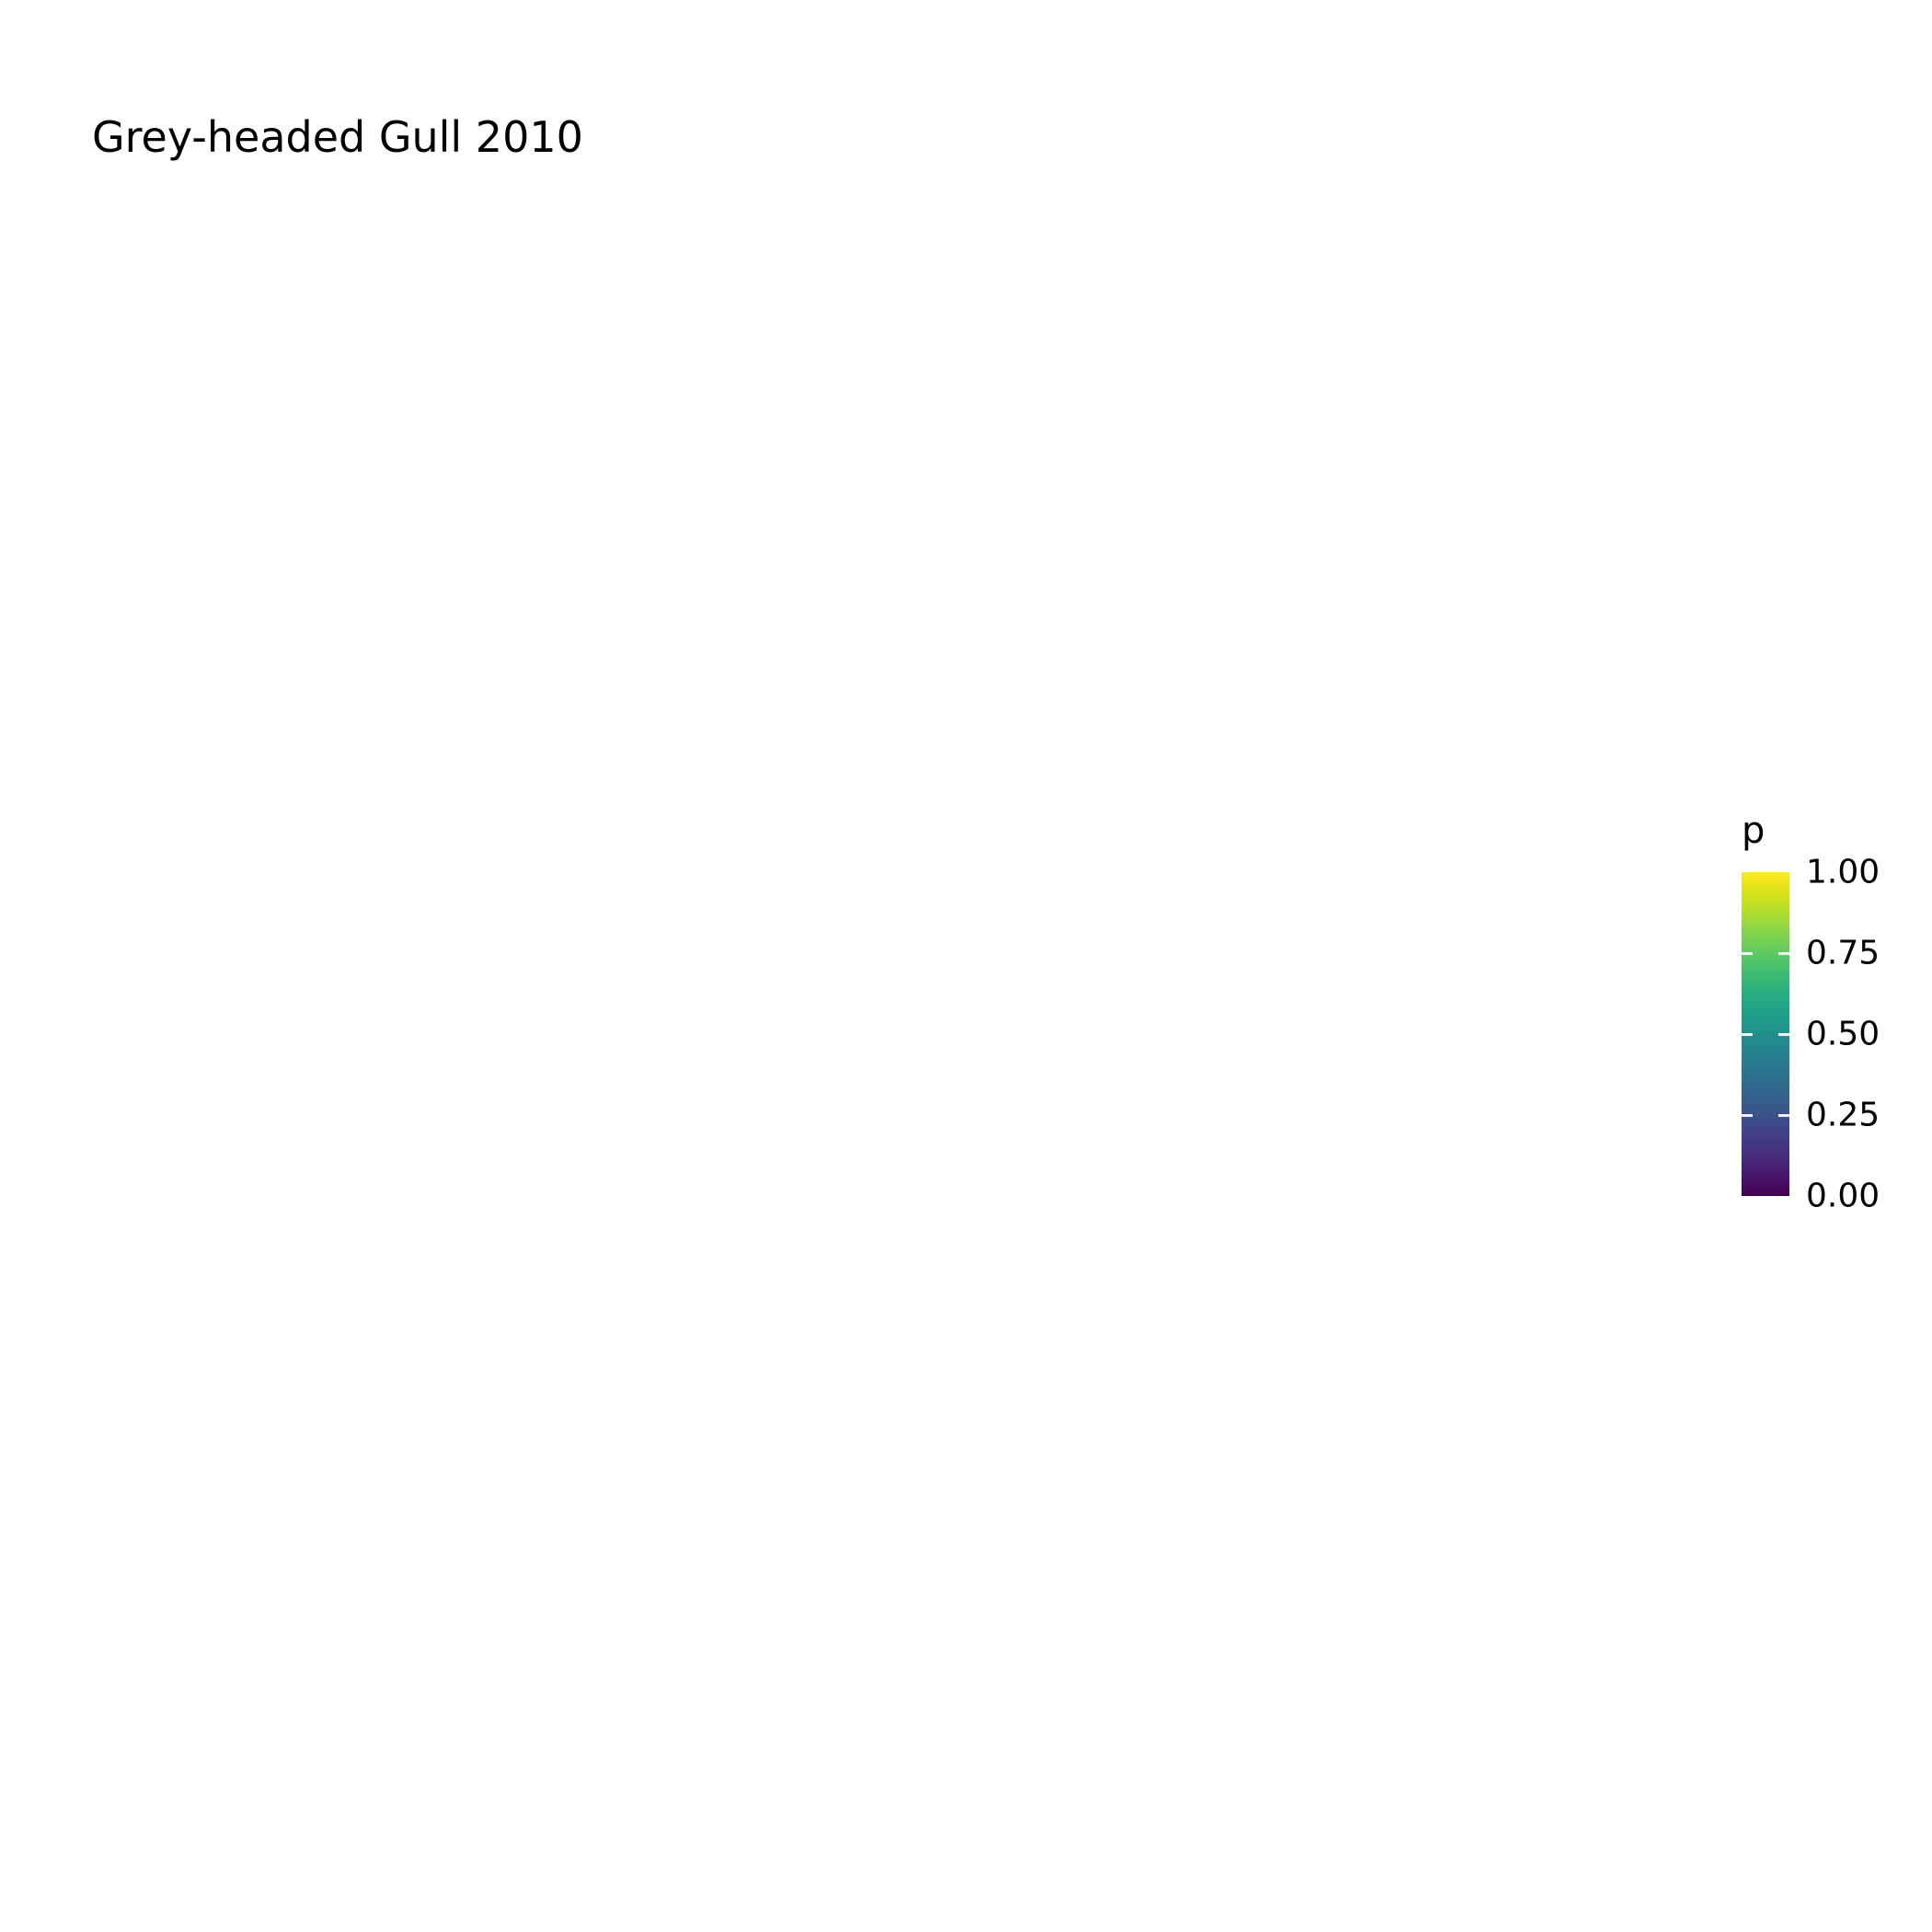  I want to click on legend-tick-label: 0.00, so click(1843, 1196).